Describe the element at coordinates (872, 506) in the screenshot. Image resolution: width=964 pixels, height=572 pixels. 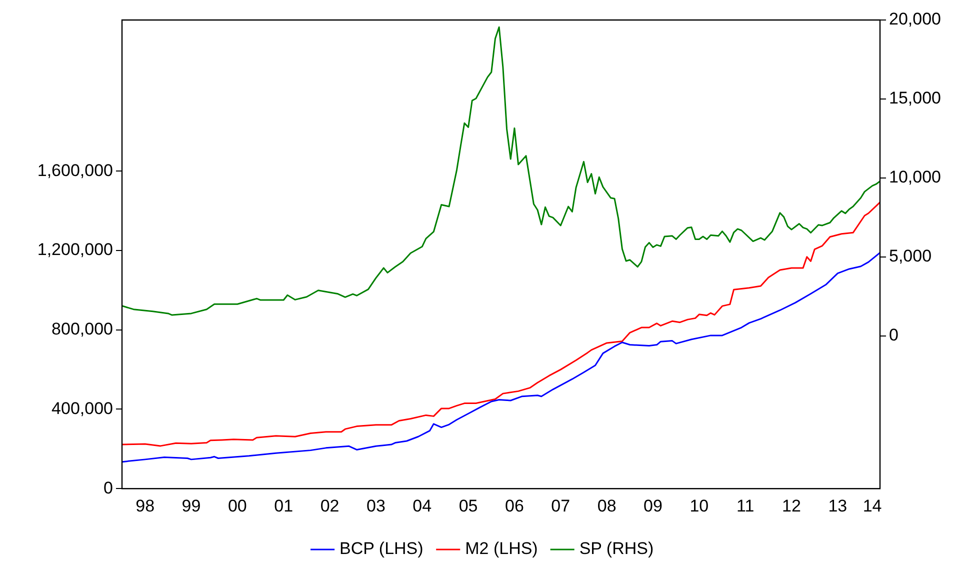
I see `x-tick-label: 14` at that location.